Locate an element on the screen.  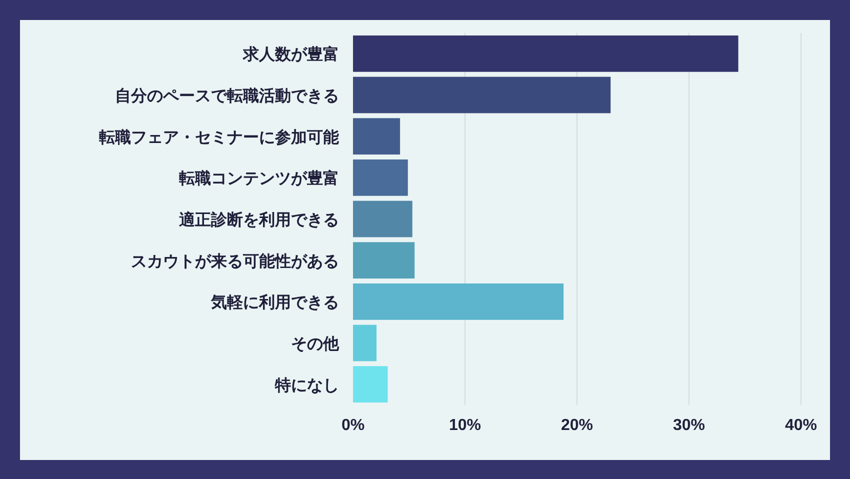
y-tick-label: スカウトが来る可能性がある is located at coordinates (235, 261).